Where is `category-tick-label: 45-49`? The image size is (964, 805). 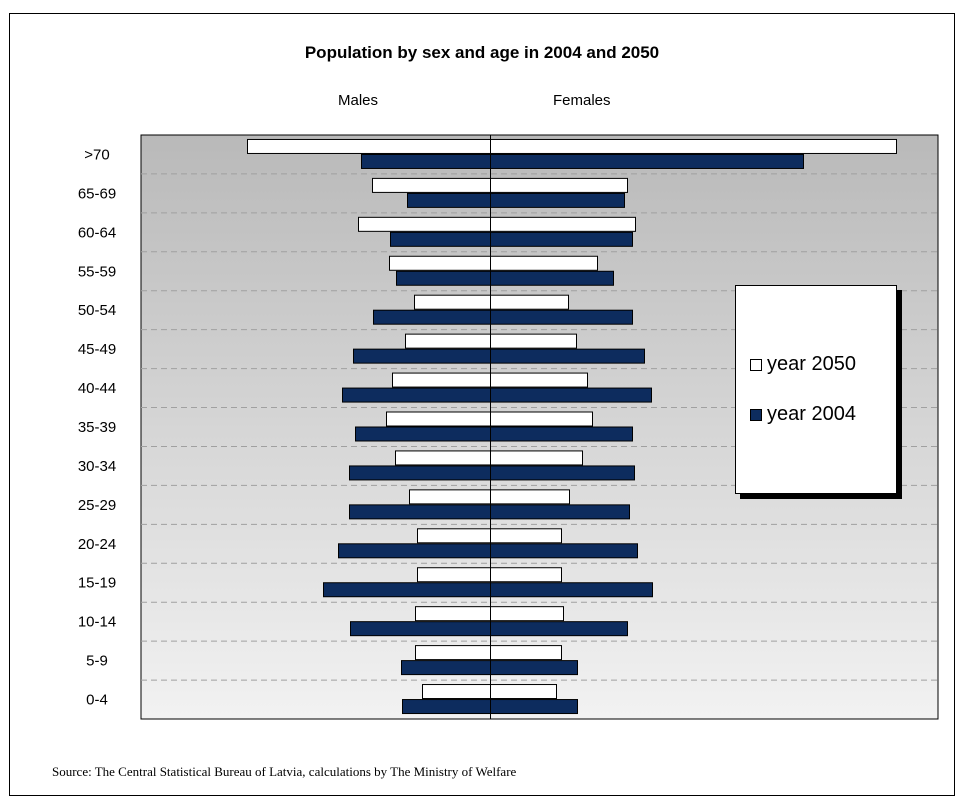
category-tick-label: 45-49 is located at coordinates (97, 349).